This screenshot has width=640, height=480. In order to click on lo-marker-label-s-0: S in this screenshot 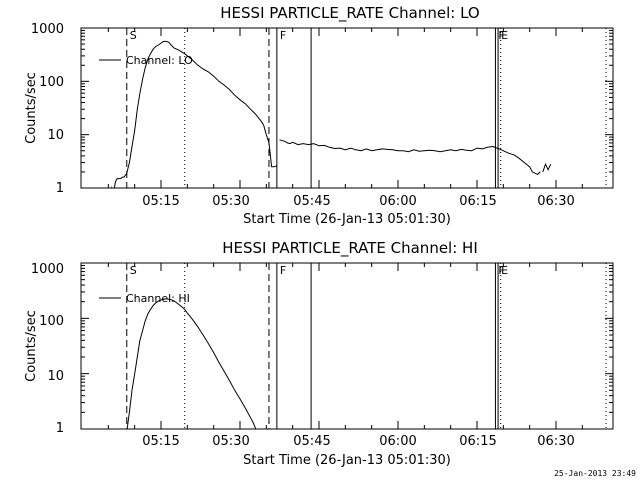, I will do `click(133, 35)`.